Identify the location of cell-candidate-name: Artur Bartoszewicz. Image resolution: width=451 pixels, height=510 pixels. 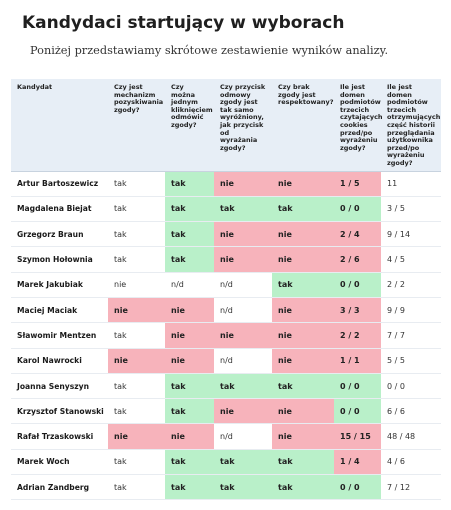
(58, 184).